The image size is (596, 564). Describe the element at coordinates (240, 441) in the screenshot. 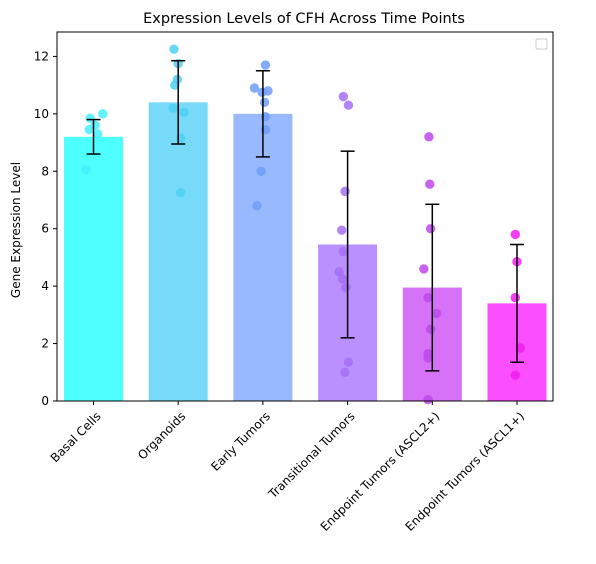

I see `x-tick-label: Early Tumors` at that location.